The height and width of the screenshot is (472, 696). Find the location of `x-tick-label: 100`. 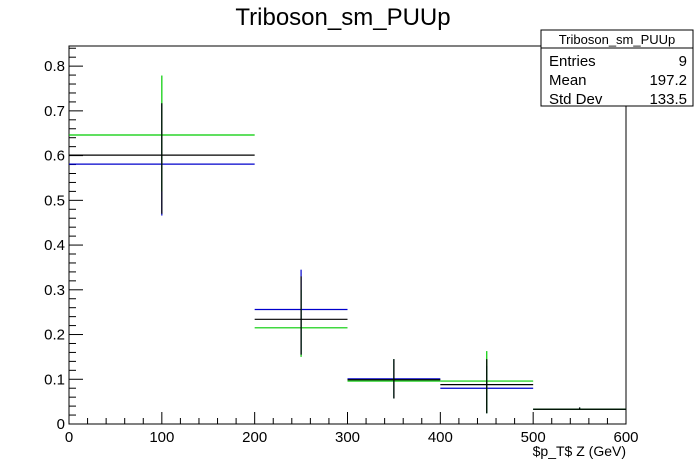

x-tick-label: 100 is located at coordinates (161, 437).